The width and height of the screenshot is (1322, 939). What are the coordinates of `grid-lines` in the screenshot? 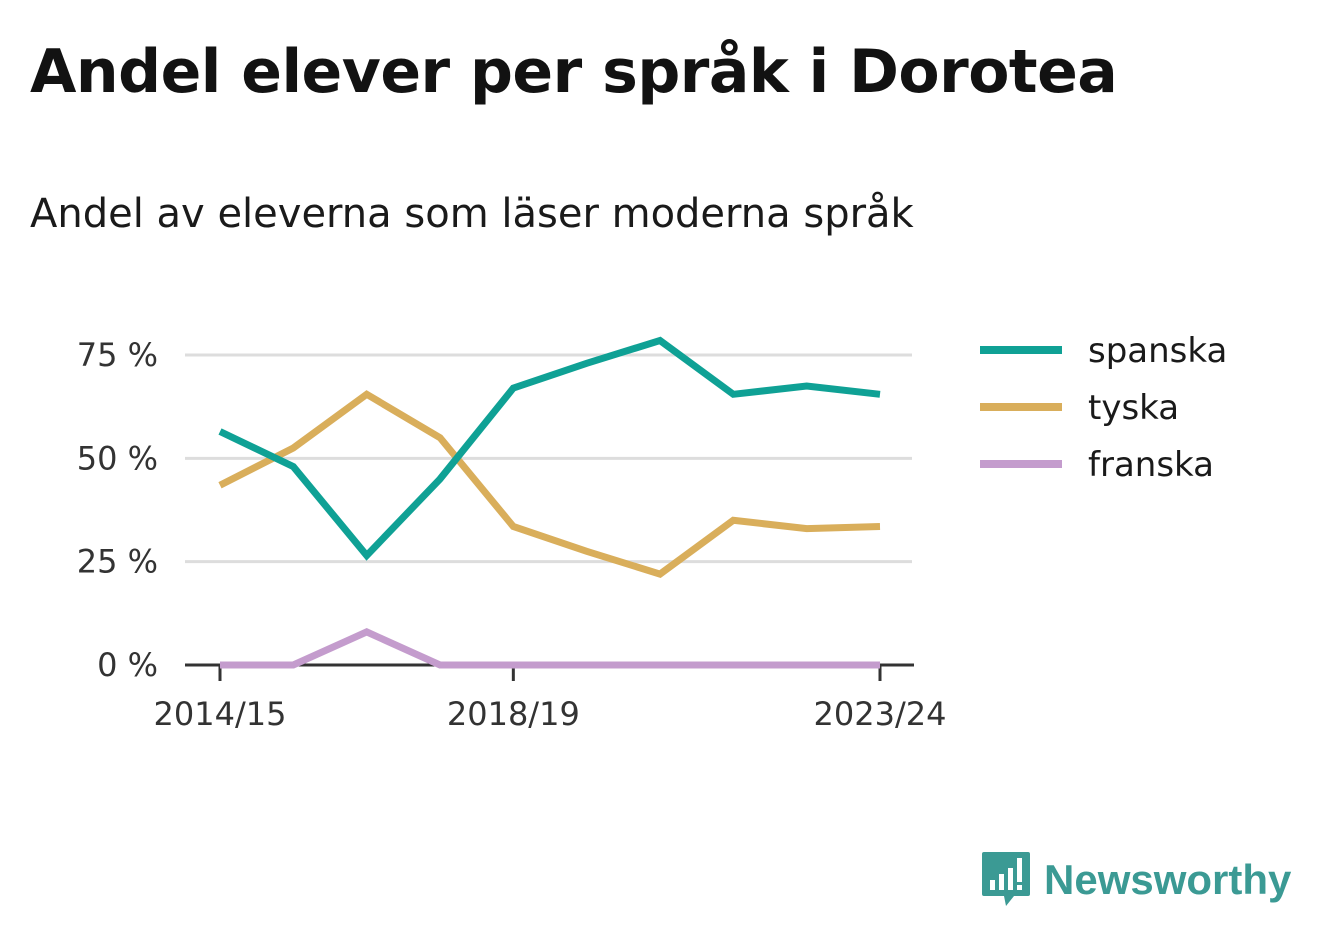 It's located at (548, 458).